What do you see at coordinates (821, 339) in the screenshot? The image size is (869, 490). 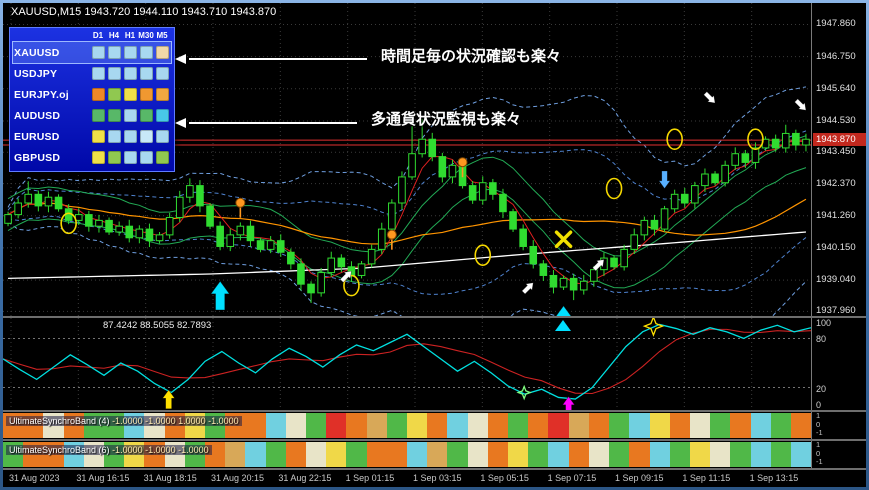 I see `axis-label: 80` at bounding box center [821, 339].